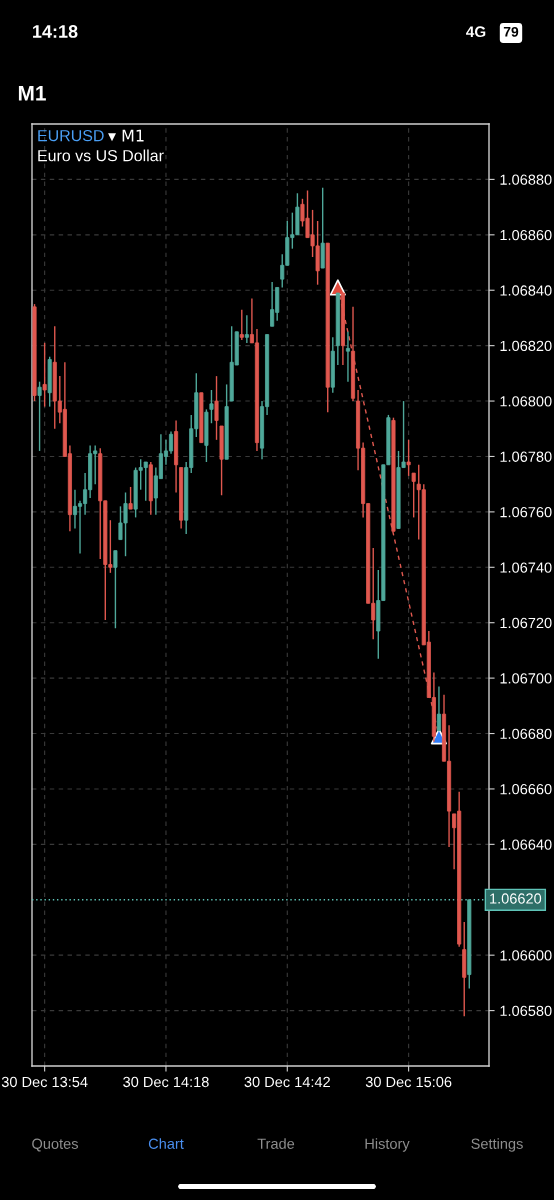 This screenshot has width=554, height=1200. I want to click on text: Euro vs US Dollar, so click(101, 155).